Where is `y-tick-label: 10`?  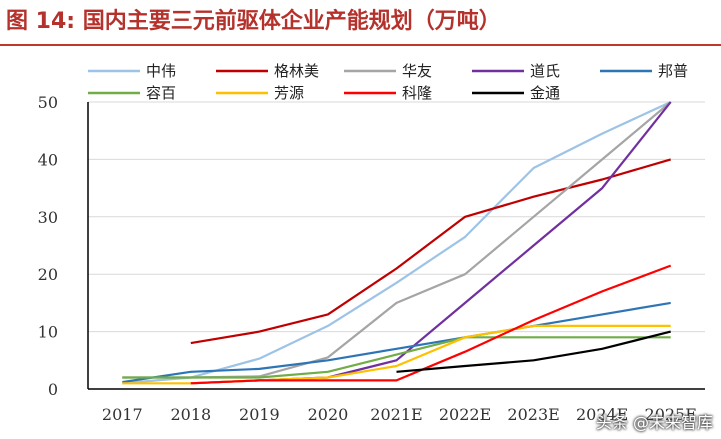 y-tick-label: 10 is located at coordinates (48, 332).